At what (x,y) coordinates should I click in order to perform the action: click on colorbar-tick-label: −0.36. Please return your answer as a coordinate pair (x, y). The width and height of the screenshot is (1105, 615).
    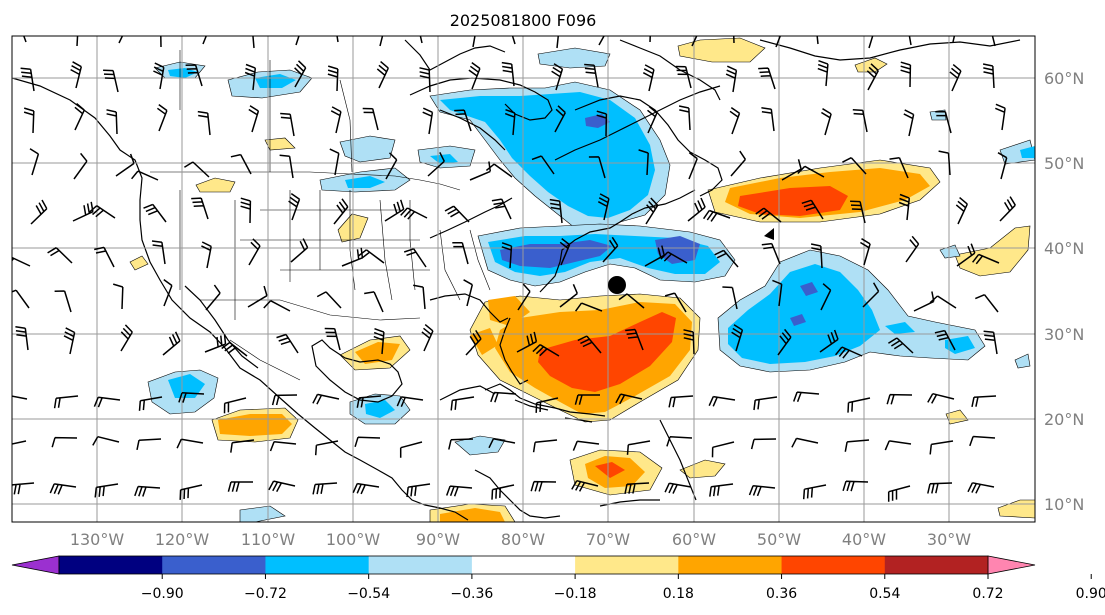
    Looking at the image, I should click on (471, 594).